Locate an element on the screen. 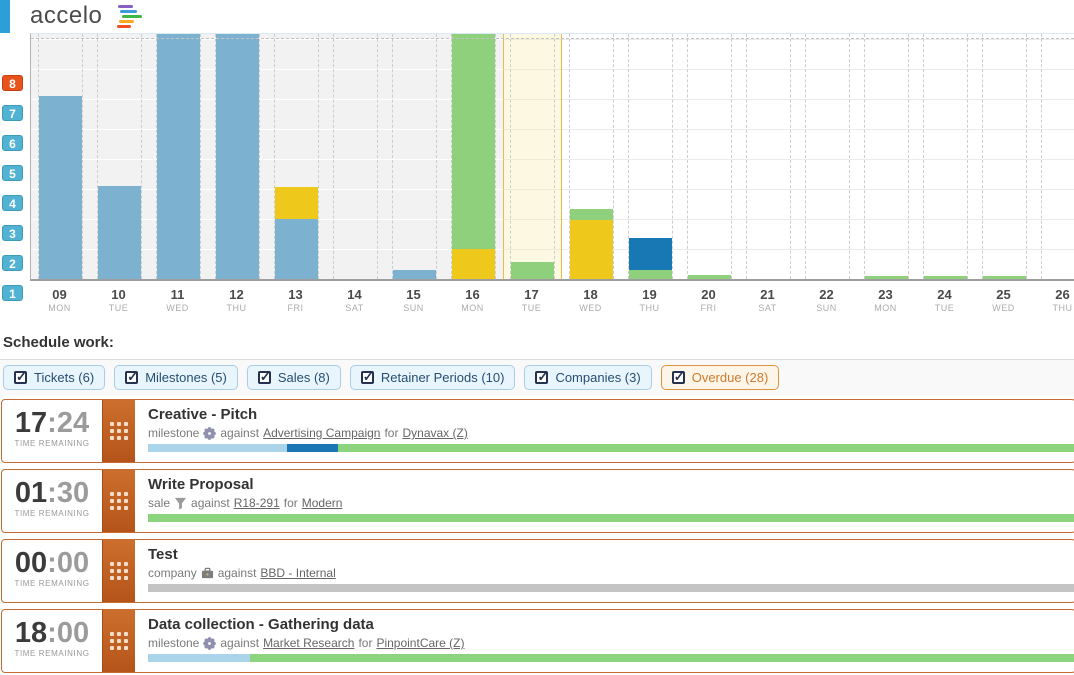 Image resolution: width=1074 pixels, height=675 pixels. x-label-09: 09 MON is located at coordinates (59, 303).